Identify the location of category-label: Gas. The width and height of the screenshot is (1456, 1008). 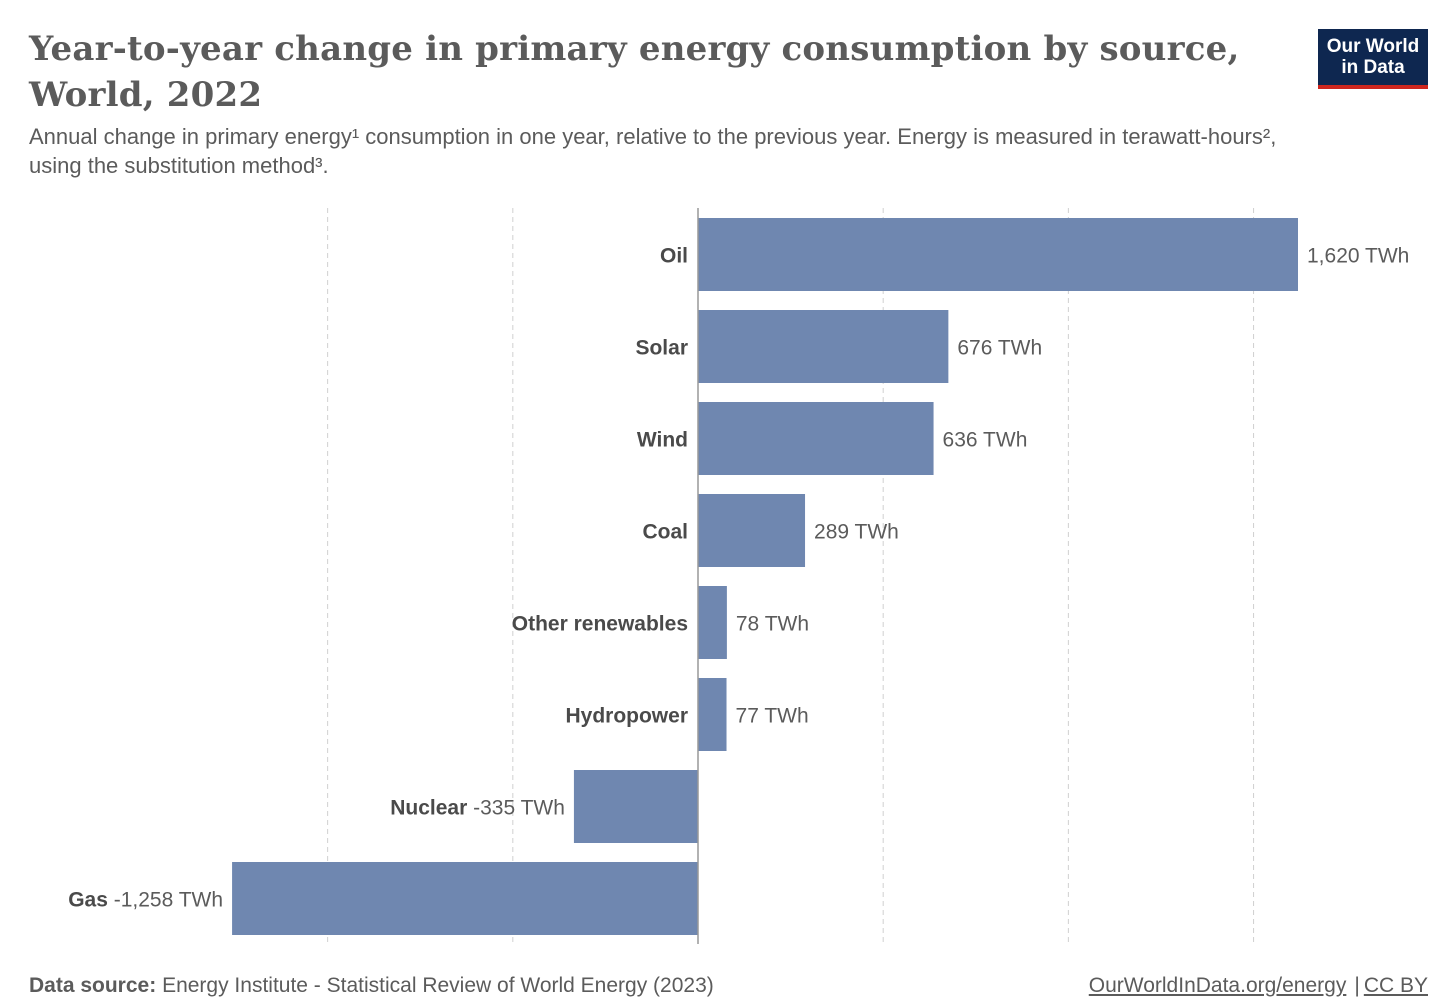
(91, 900).